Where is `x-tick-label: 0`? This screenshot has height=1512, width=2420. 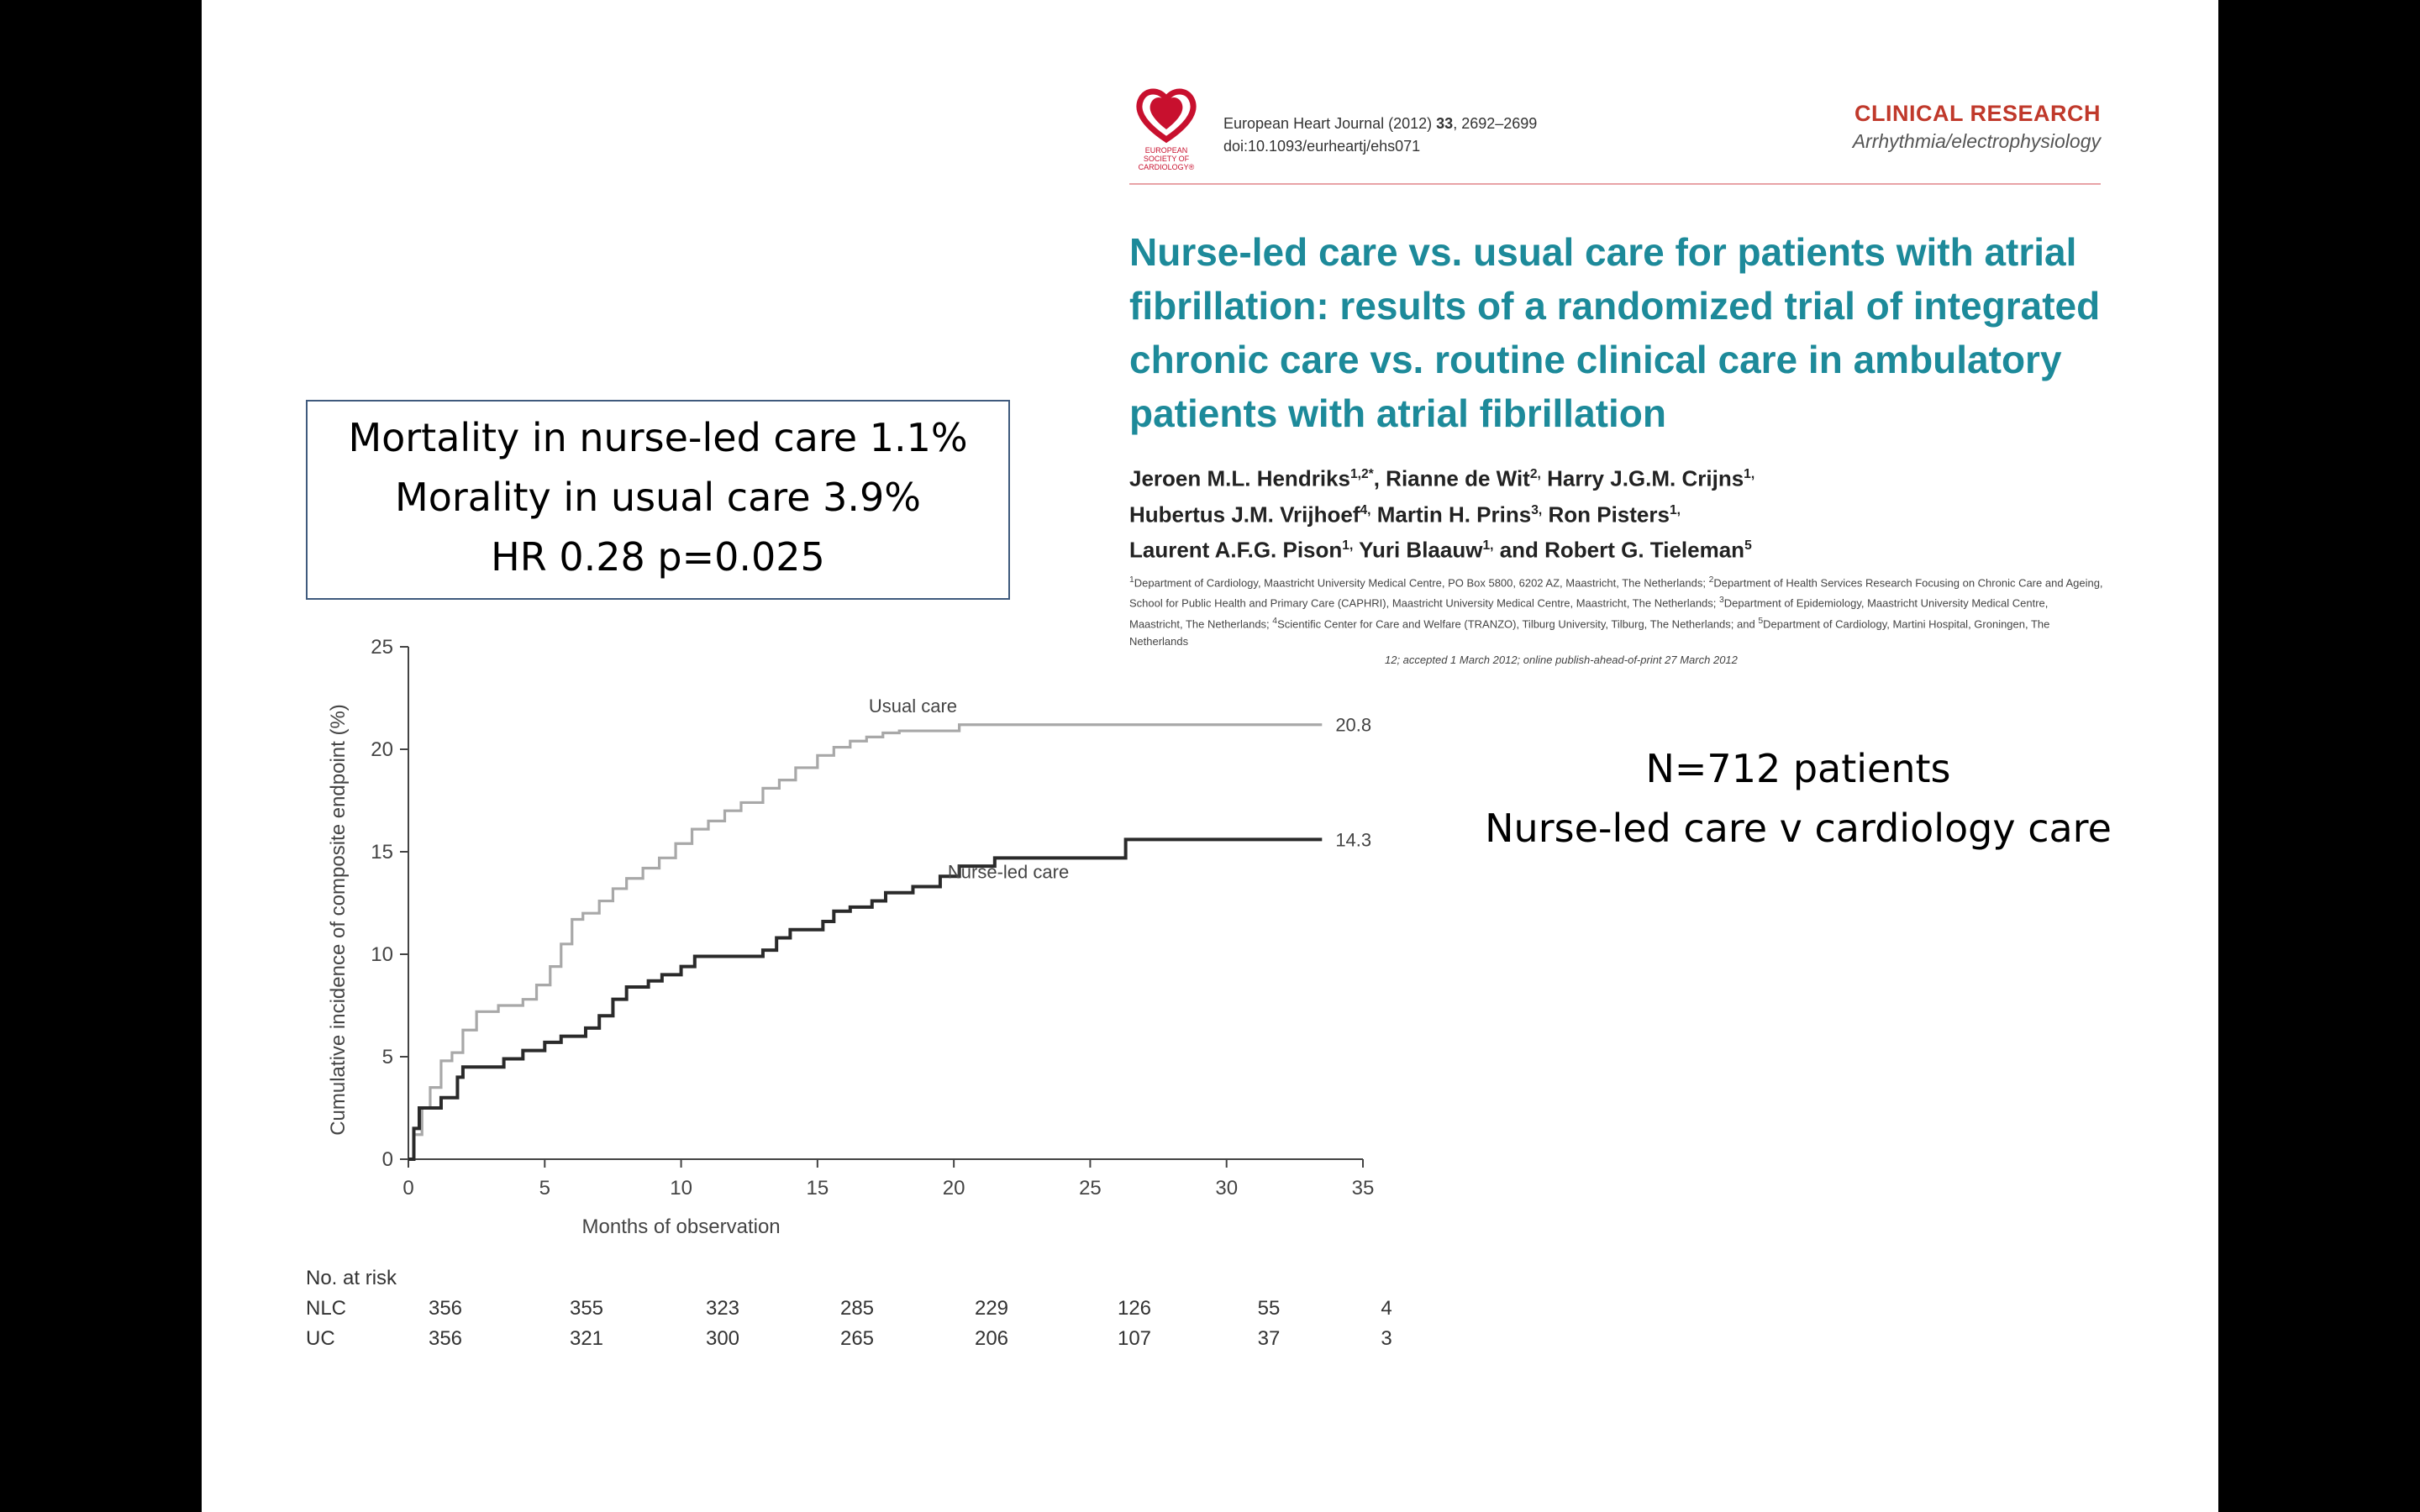 x-tick-label: 0 is located at coordinates (407, 1188).